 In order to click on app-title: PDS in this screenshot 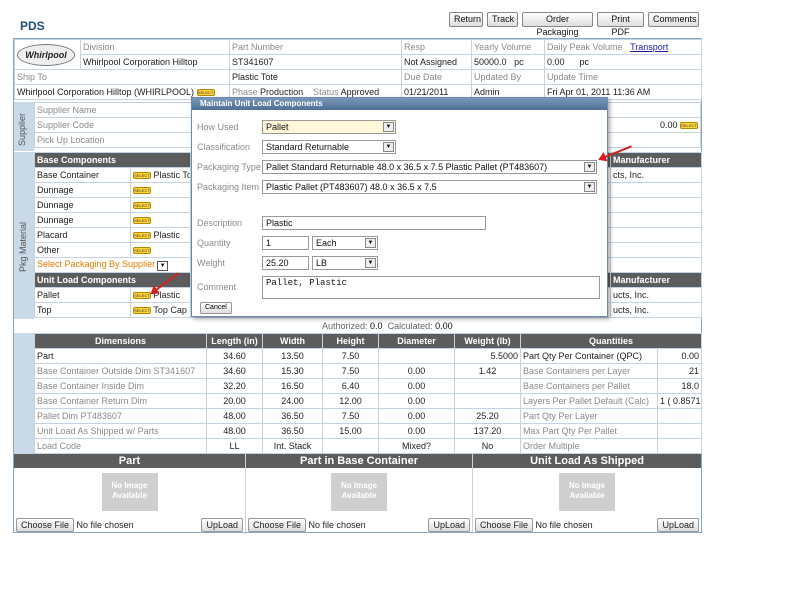, I will do `click(32, 26)`.